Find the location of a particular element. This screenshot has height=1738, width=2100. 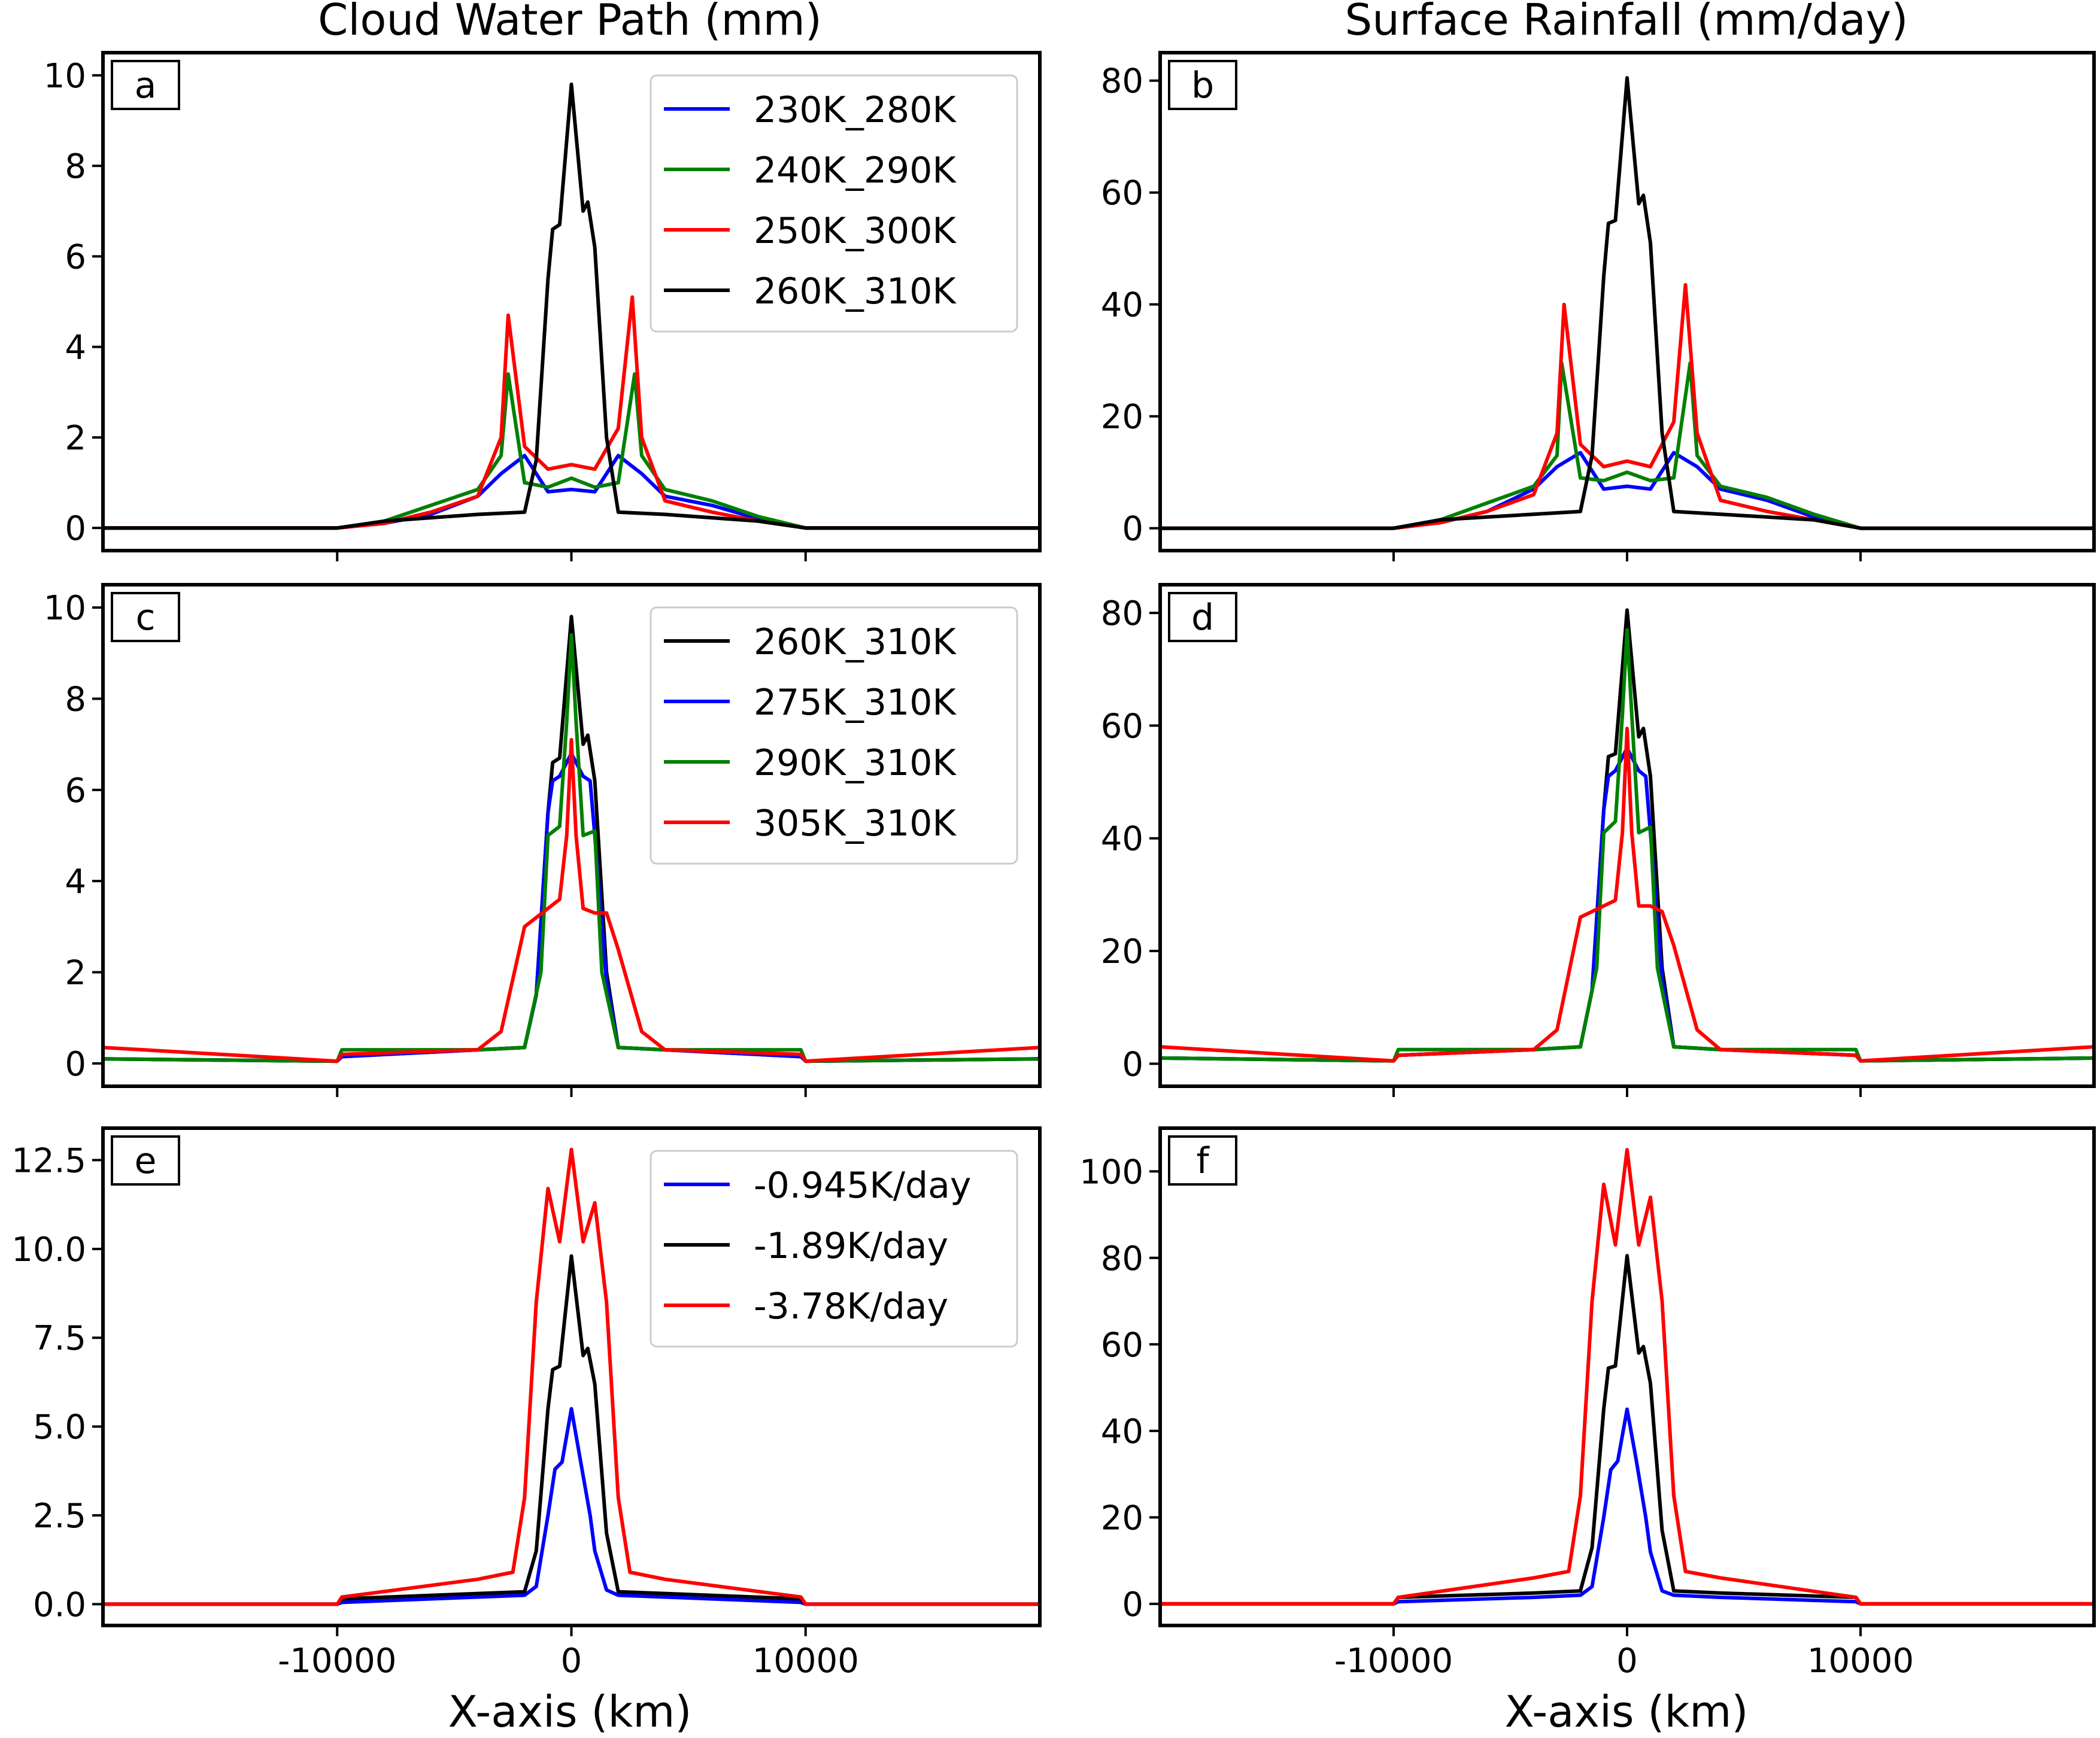

x-axis-label-right: X-axis (km) is located at coordinates (1627, 1712).